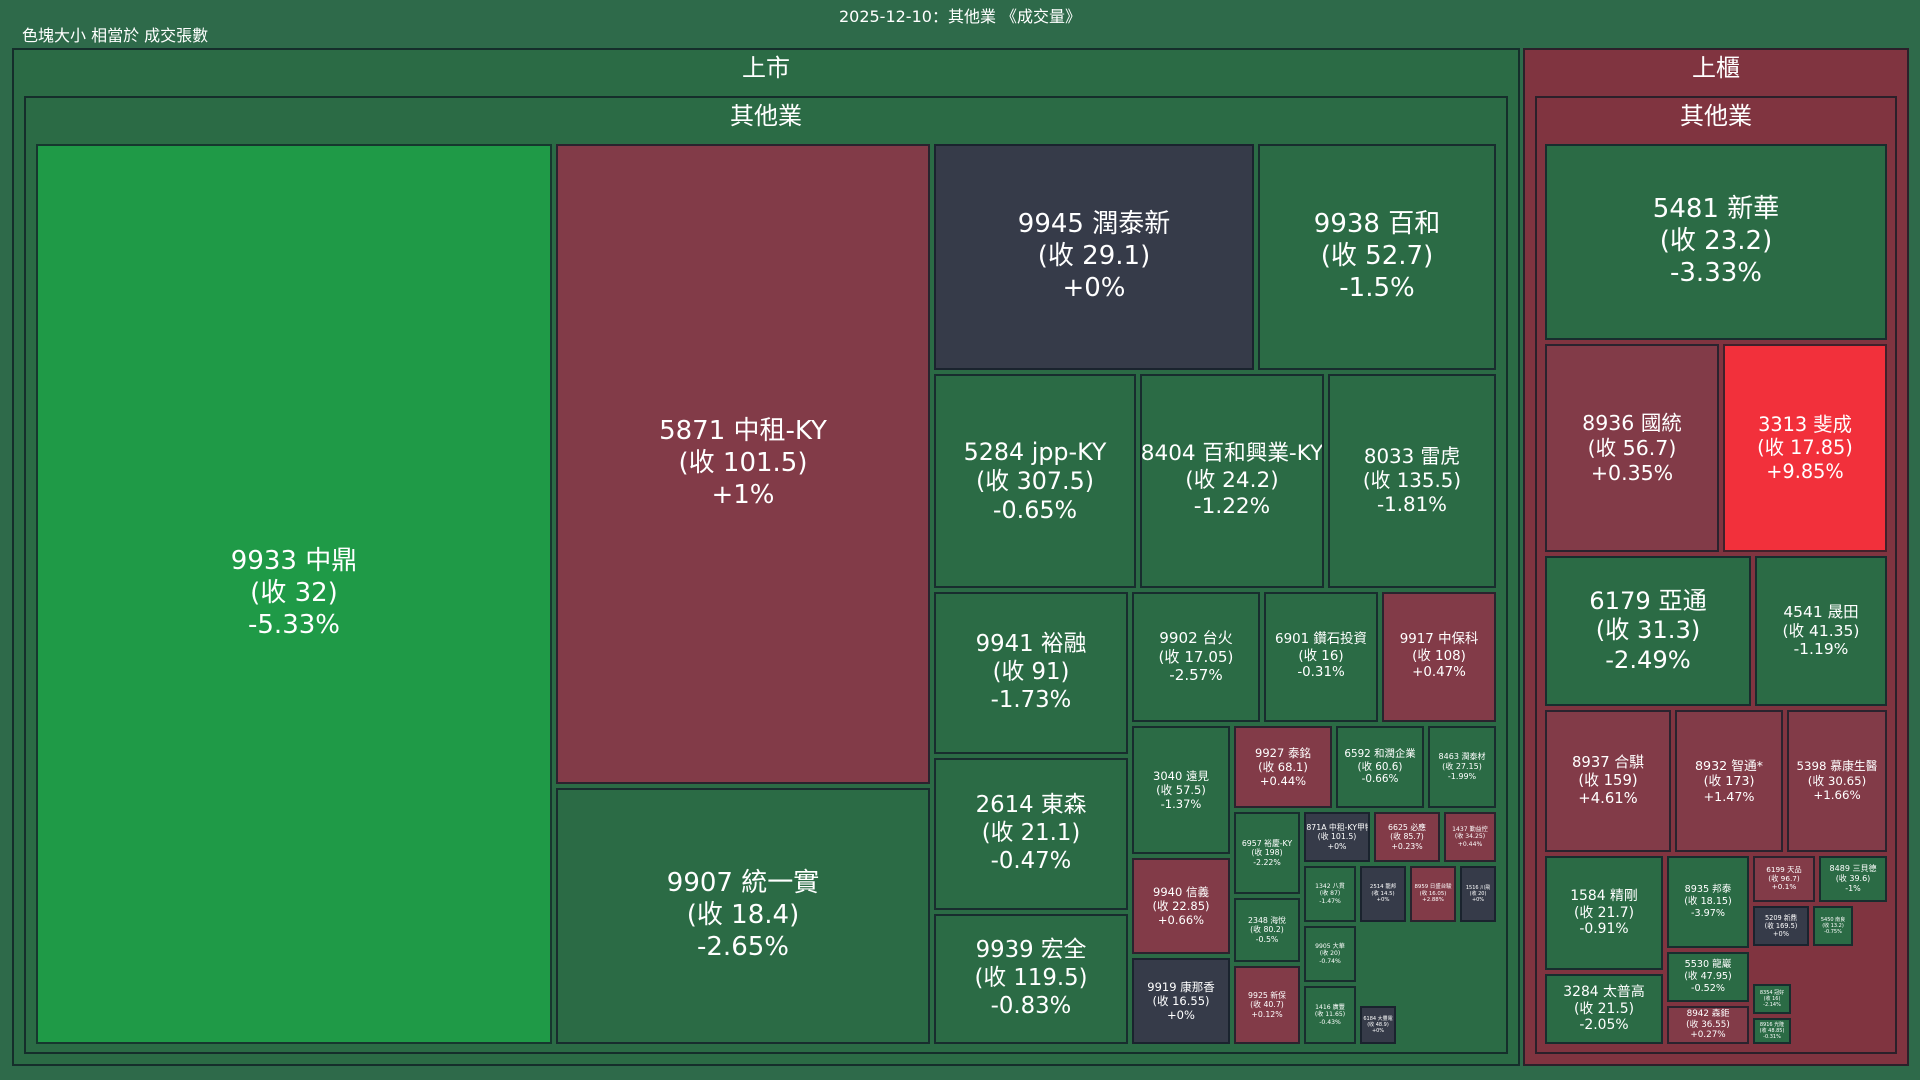 Image resolution: width=1920 pixels, height=1080 pixels. What do you see at coordinates (1181, 986) in the screenshot?
I see `stock-label: 9919 康那香` at bounding box center [1181, 986].